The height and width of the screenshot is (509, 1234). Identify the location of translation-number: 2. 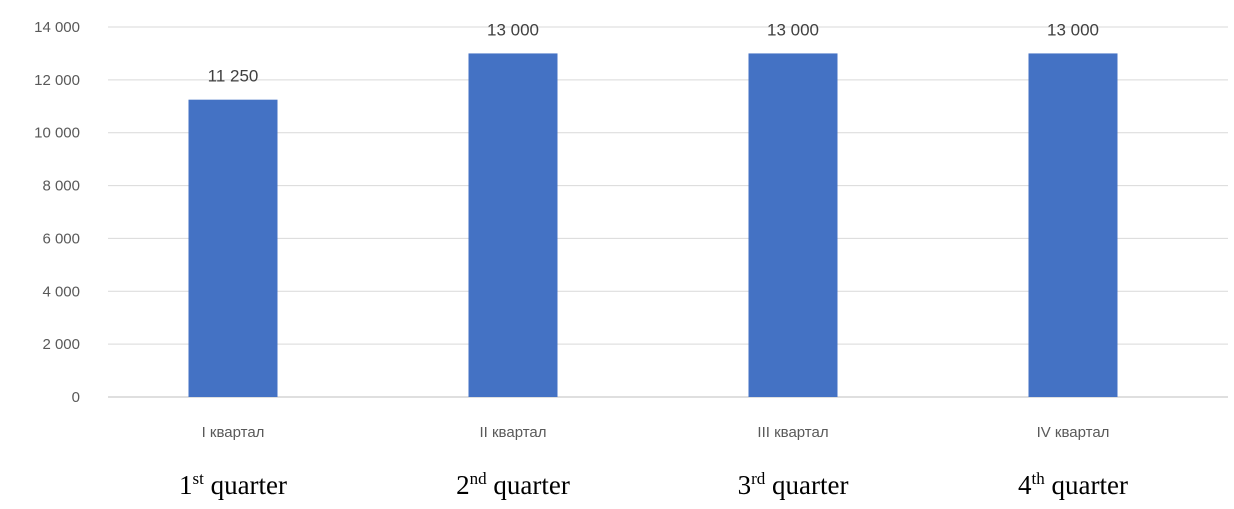
(463, 485).